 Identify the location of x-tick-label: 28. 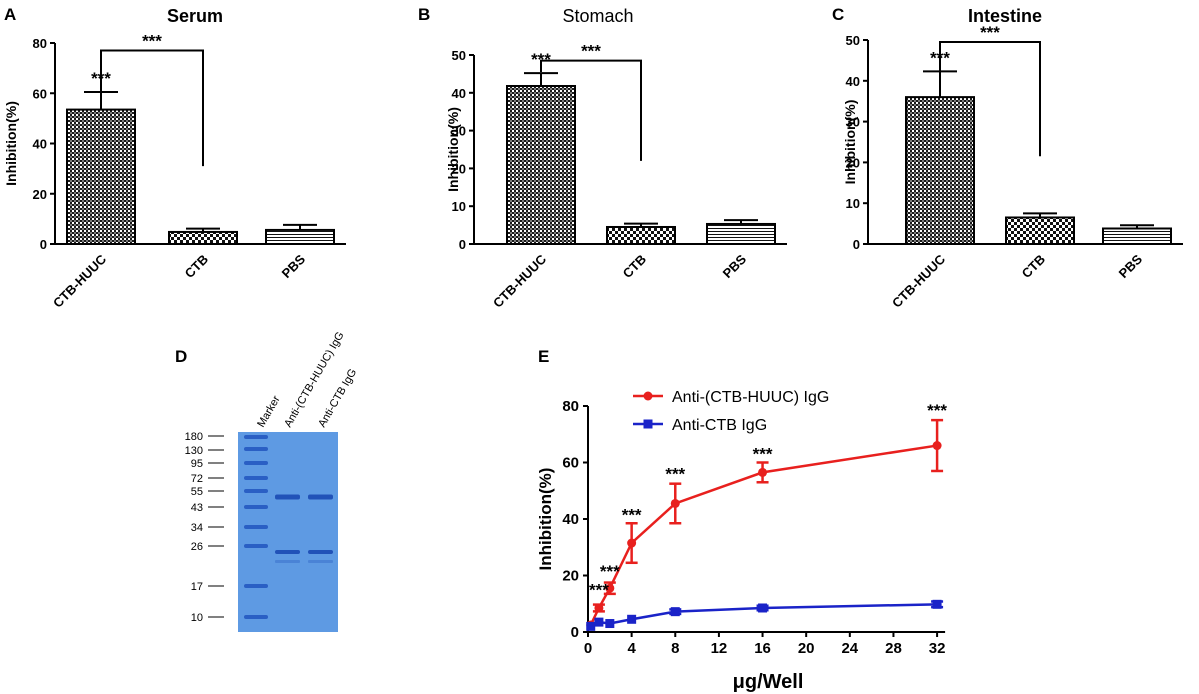
(893, 648).